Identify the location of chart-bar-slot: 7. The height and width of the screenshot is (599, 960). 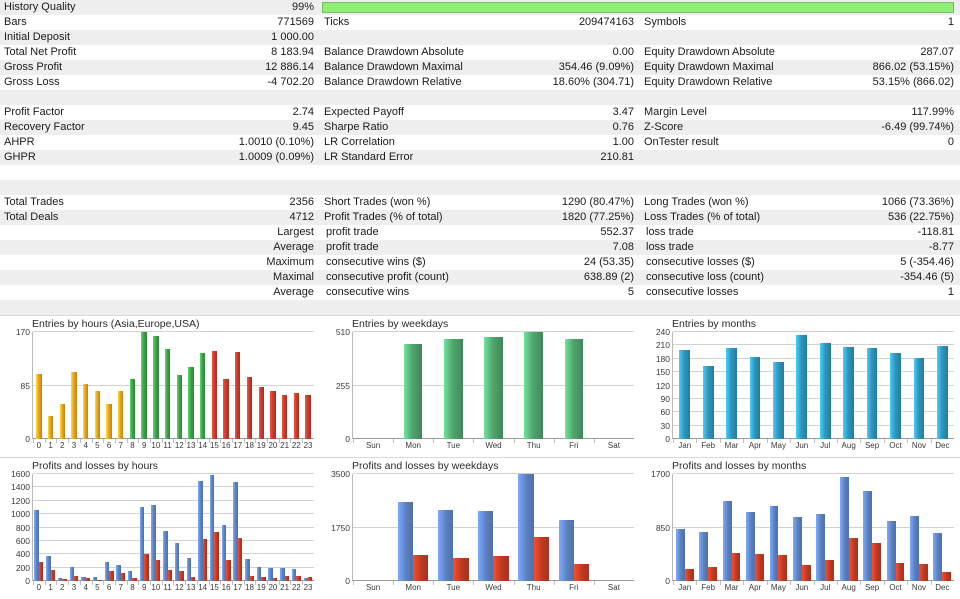
(120, 533).